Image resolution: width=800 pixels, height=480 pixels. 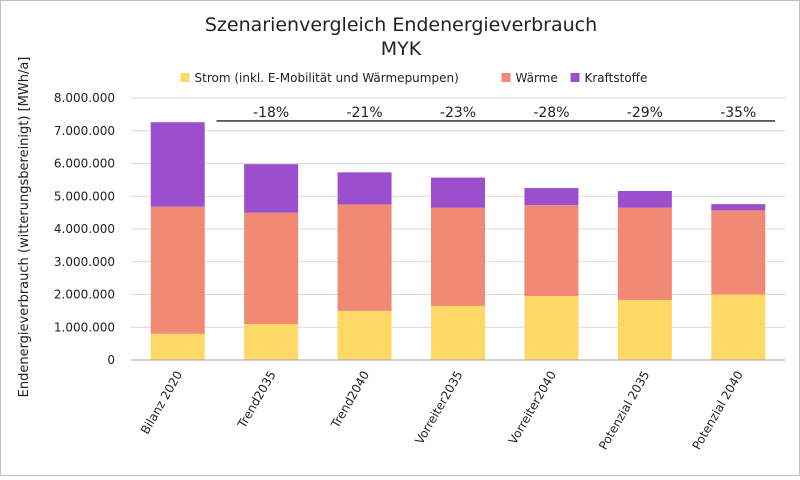 What do you see at coordinates (532, 408) in the screenshot?
I see `x-tick-label: Vorreiter2040` at bounding box center [532, 408].